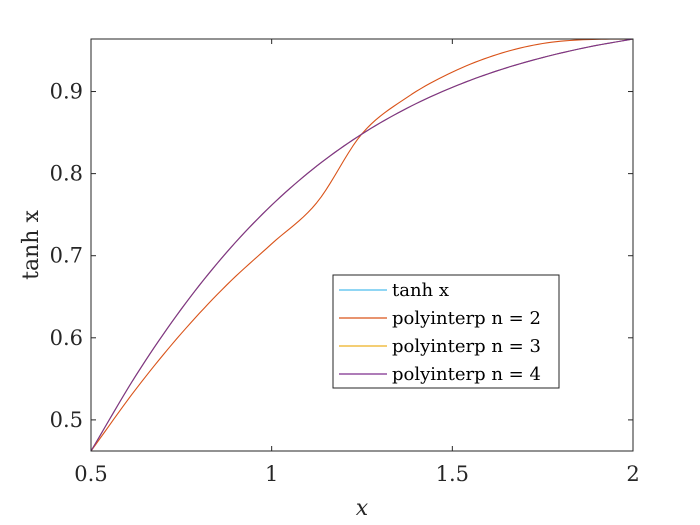  Describe the element at coordinates (466, 318) in the screenshot. I see `legend-label-2: polyinterp n = 2` at that location.